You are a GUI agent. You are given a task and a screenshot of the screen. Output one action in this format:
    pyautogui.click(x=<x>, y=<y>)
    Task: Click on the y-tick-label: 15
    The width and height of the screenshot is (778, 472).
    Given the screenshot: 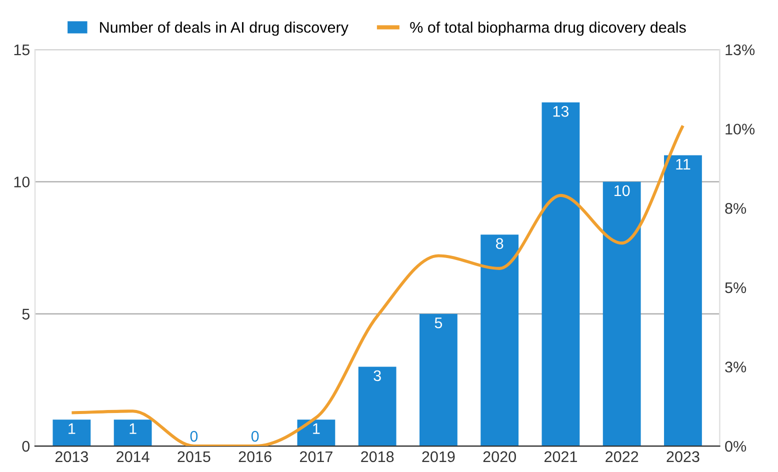 What is the action you would take?
    pyautogui.click(x=22, y=50)
    